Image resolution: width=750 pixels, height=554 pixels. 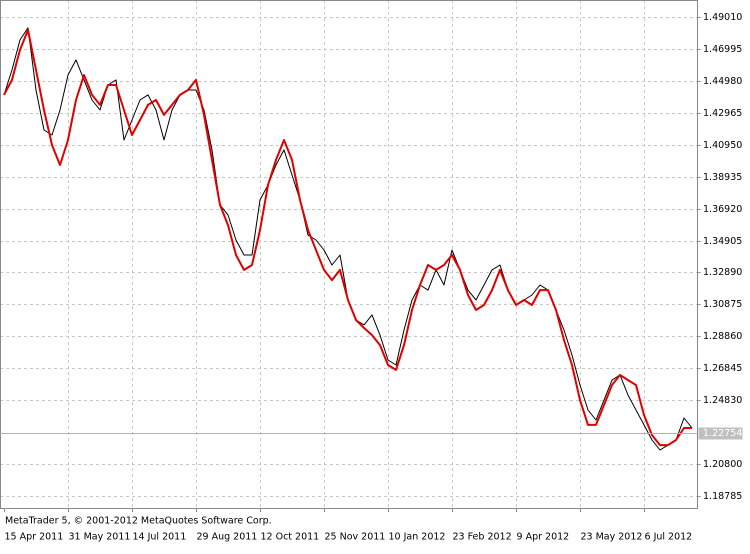 What do you see at coordinates (34, 537) in the screenshot?
I see `x-tick-label: 15 Apr 2011` at bounding box center [34, 537].